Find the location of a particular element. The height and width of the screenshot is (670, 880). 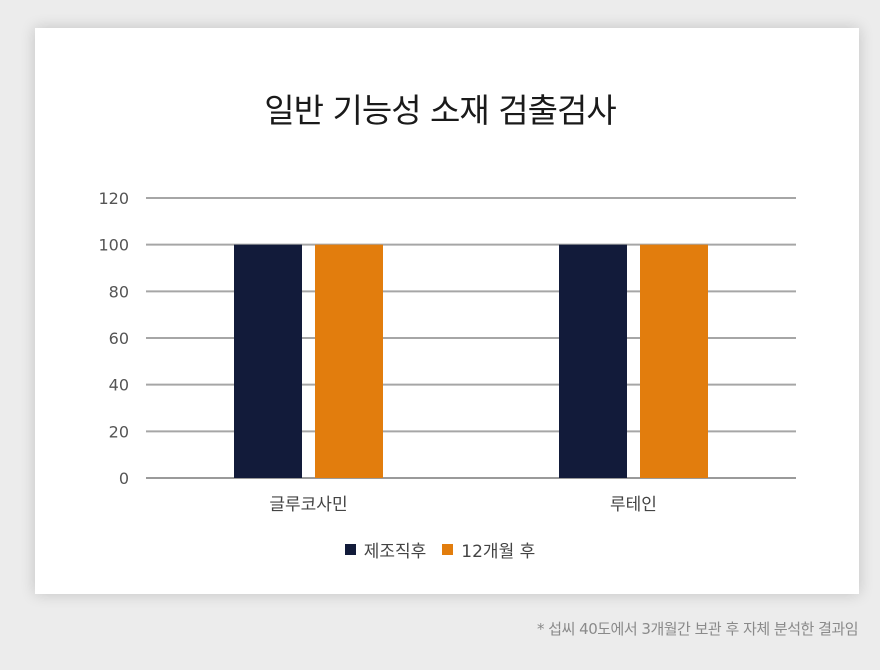

chart-title: 일반 기능성 소재 검출검사 is located at coordinates (440, 110).